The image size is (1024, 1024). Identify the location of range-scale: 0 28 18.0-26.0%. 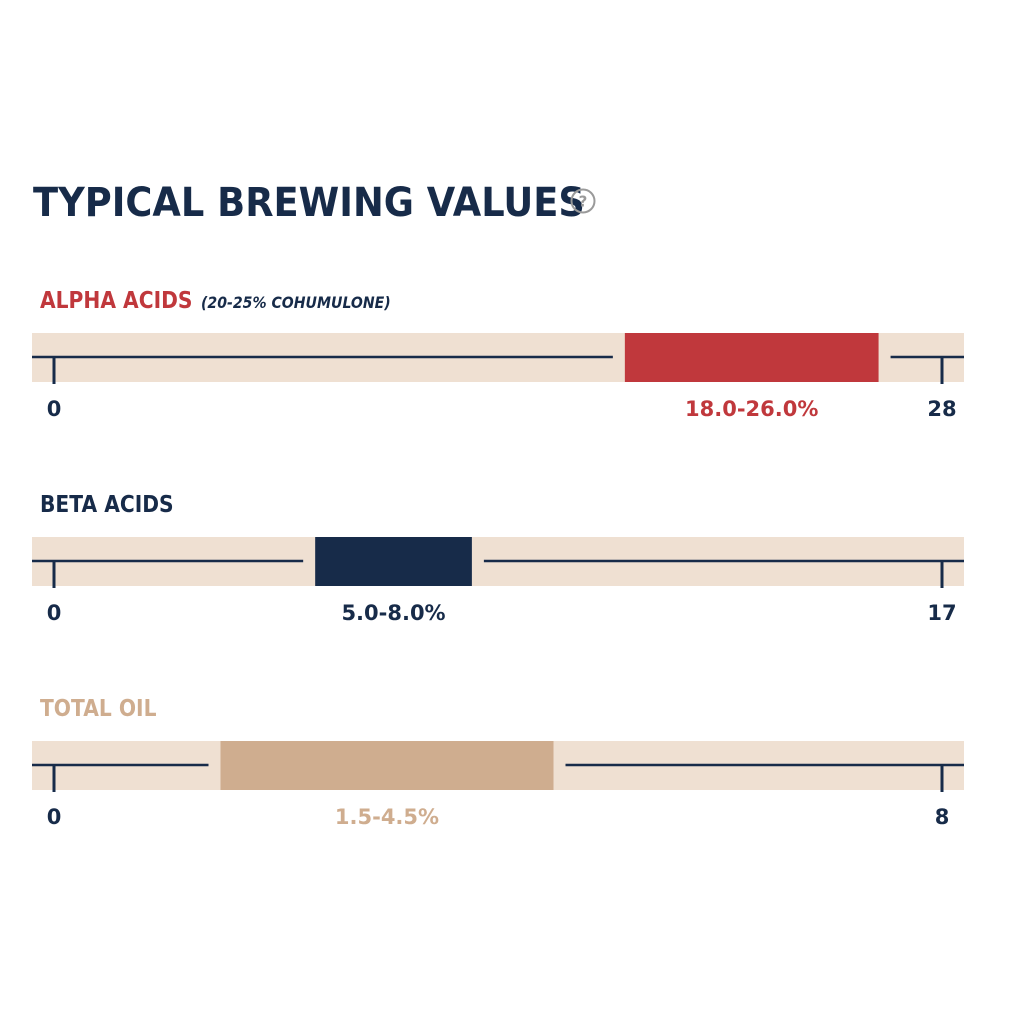
(498, 377).